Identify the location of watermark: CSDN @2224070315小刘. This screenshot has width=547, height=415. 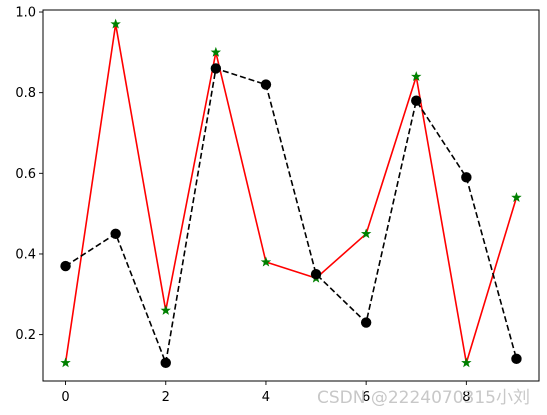
(423, 398).